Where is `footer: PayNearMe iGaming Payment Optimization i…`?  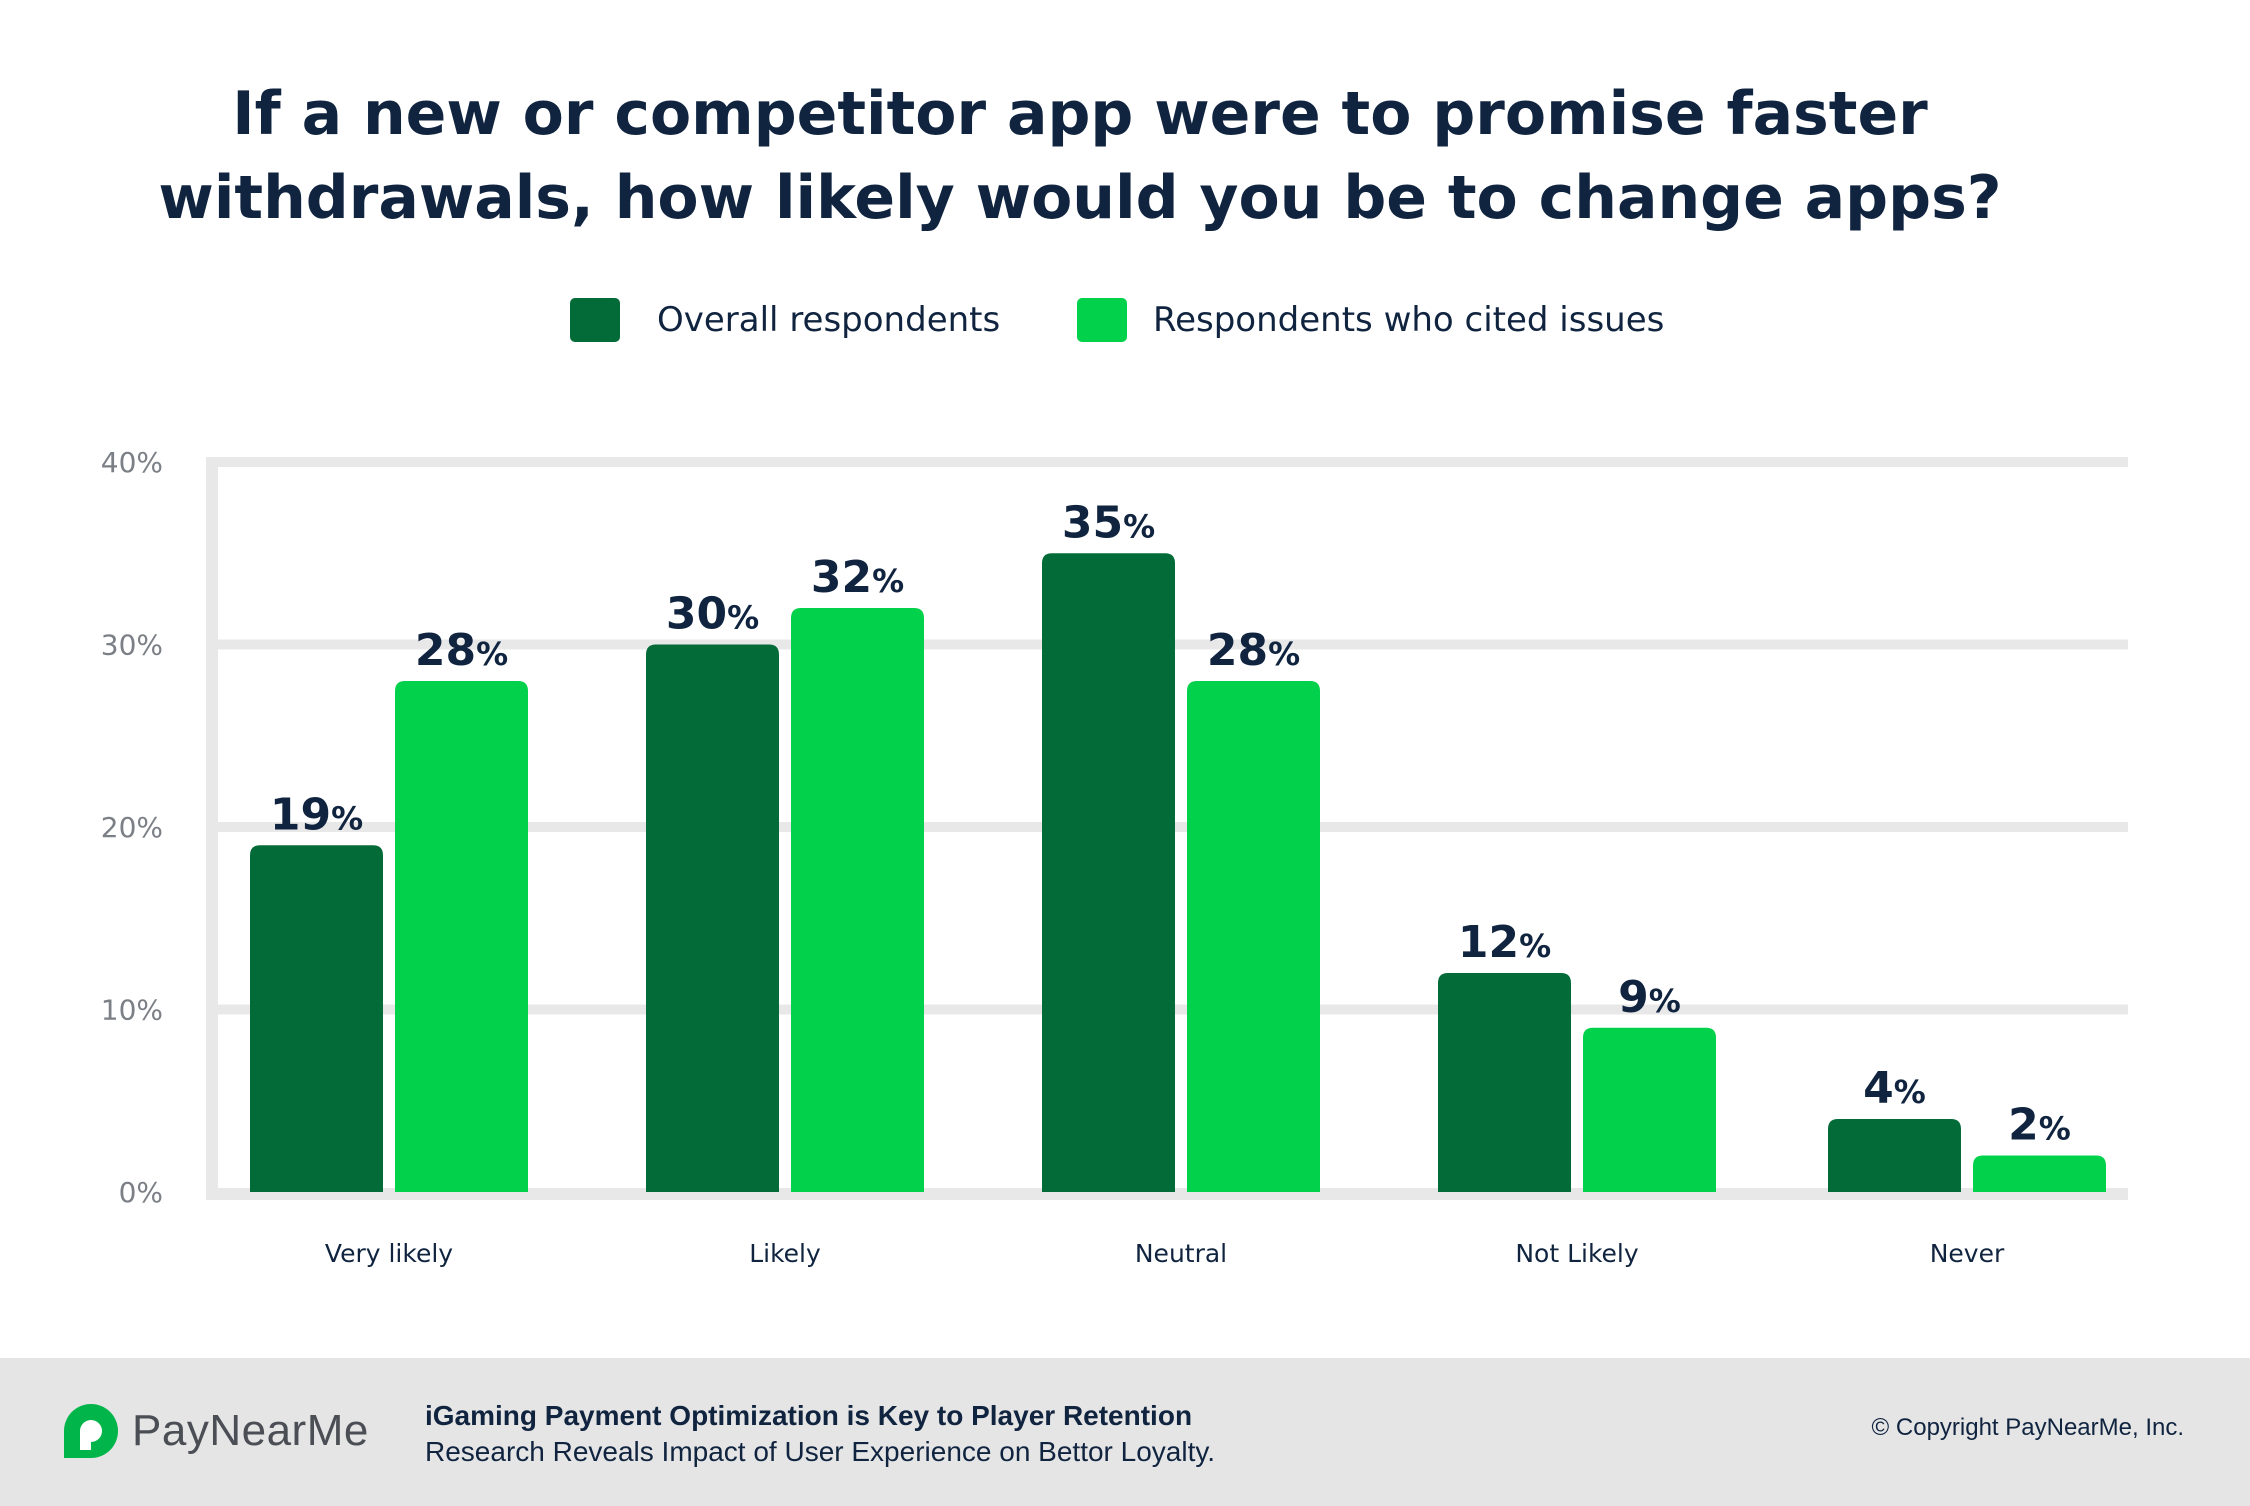
footer: PayNearMe iGaming Payment Optimization i… is located at coordinates (1125, 1432).